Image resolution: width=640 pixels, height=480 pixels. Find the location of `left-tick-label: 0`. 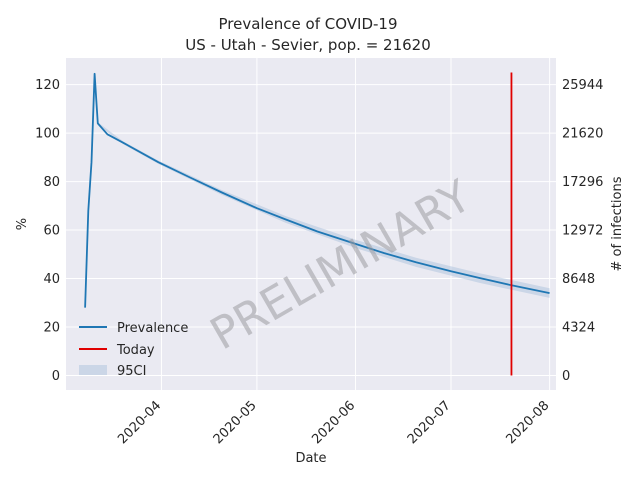

left-tick-label: 0 is located at coordinates (56, 376).